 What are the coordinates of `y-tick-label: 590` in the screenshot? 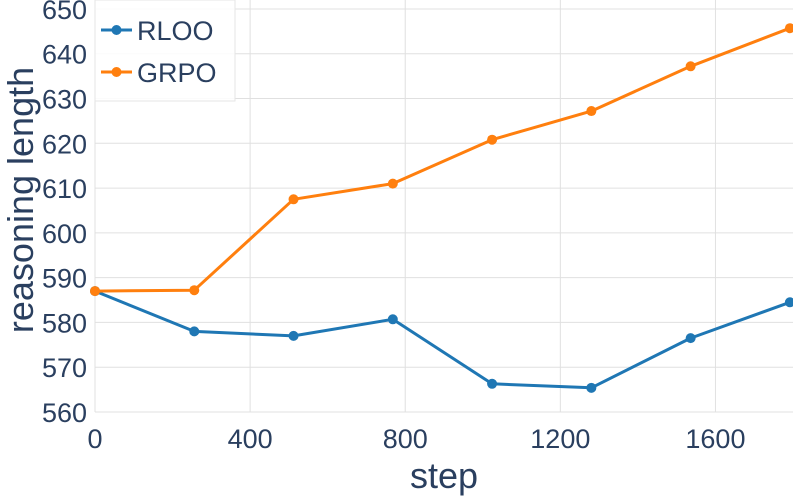 It's located at (64, 279).